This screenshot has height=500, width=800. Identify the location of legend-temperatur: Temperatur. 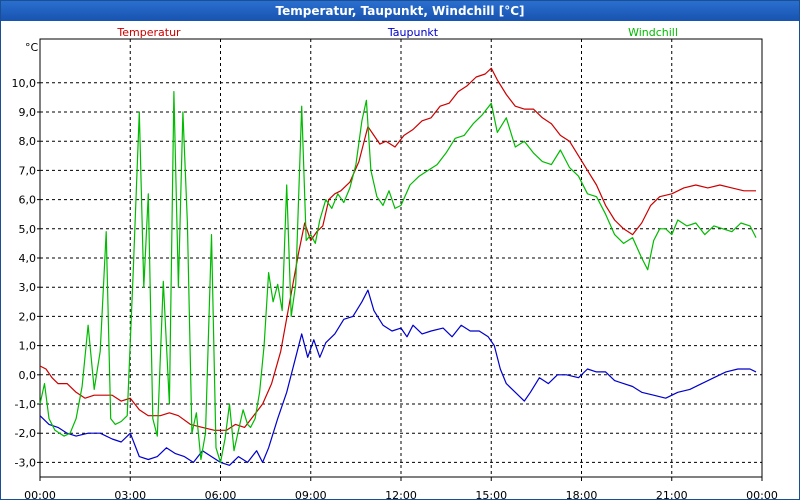
(148, 32).